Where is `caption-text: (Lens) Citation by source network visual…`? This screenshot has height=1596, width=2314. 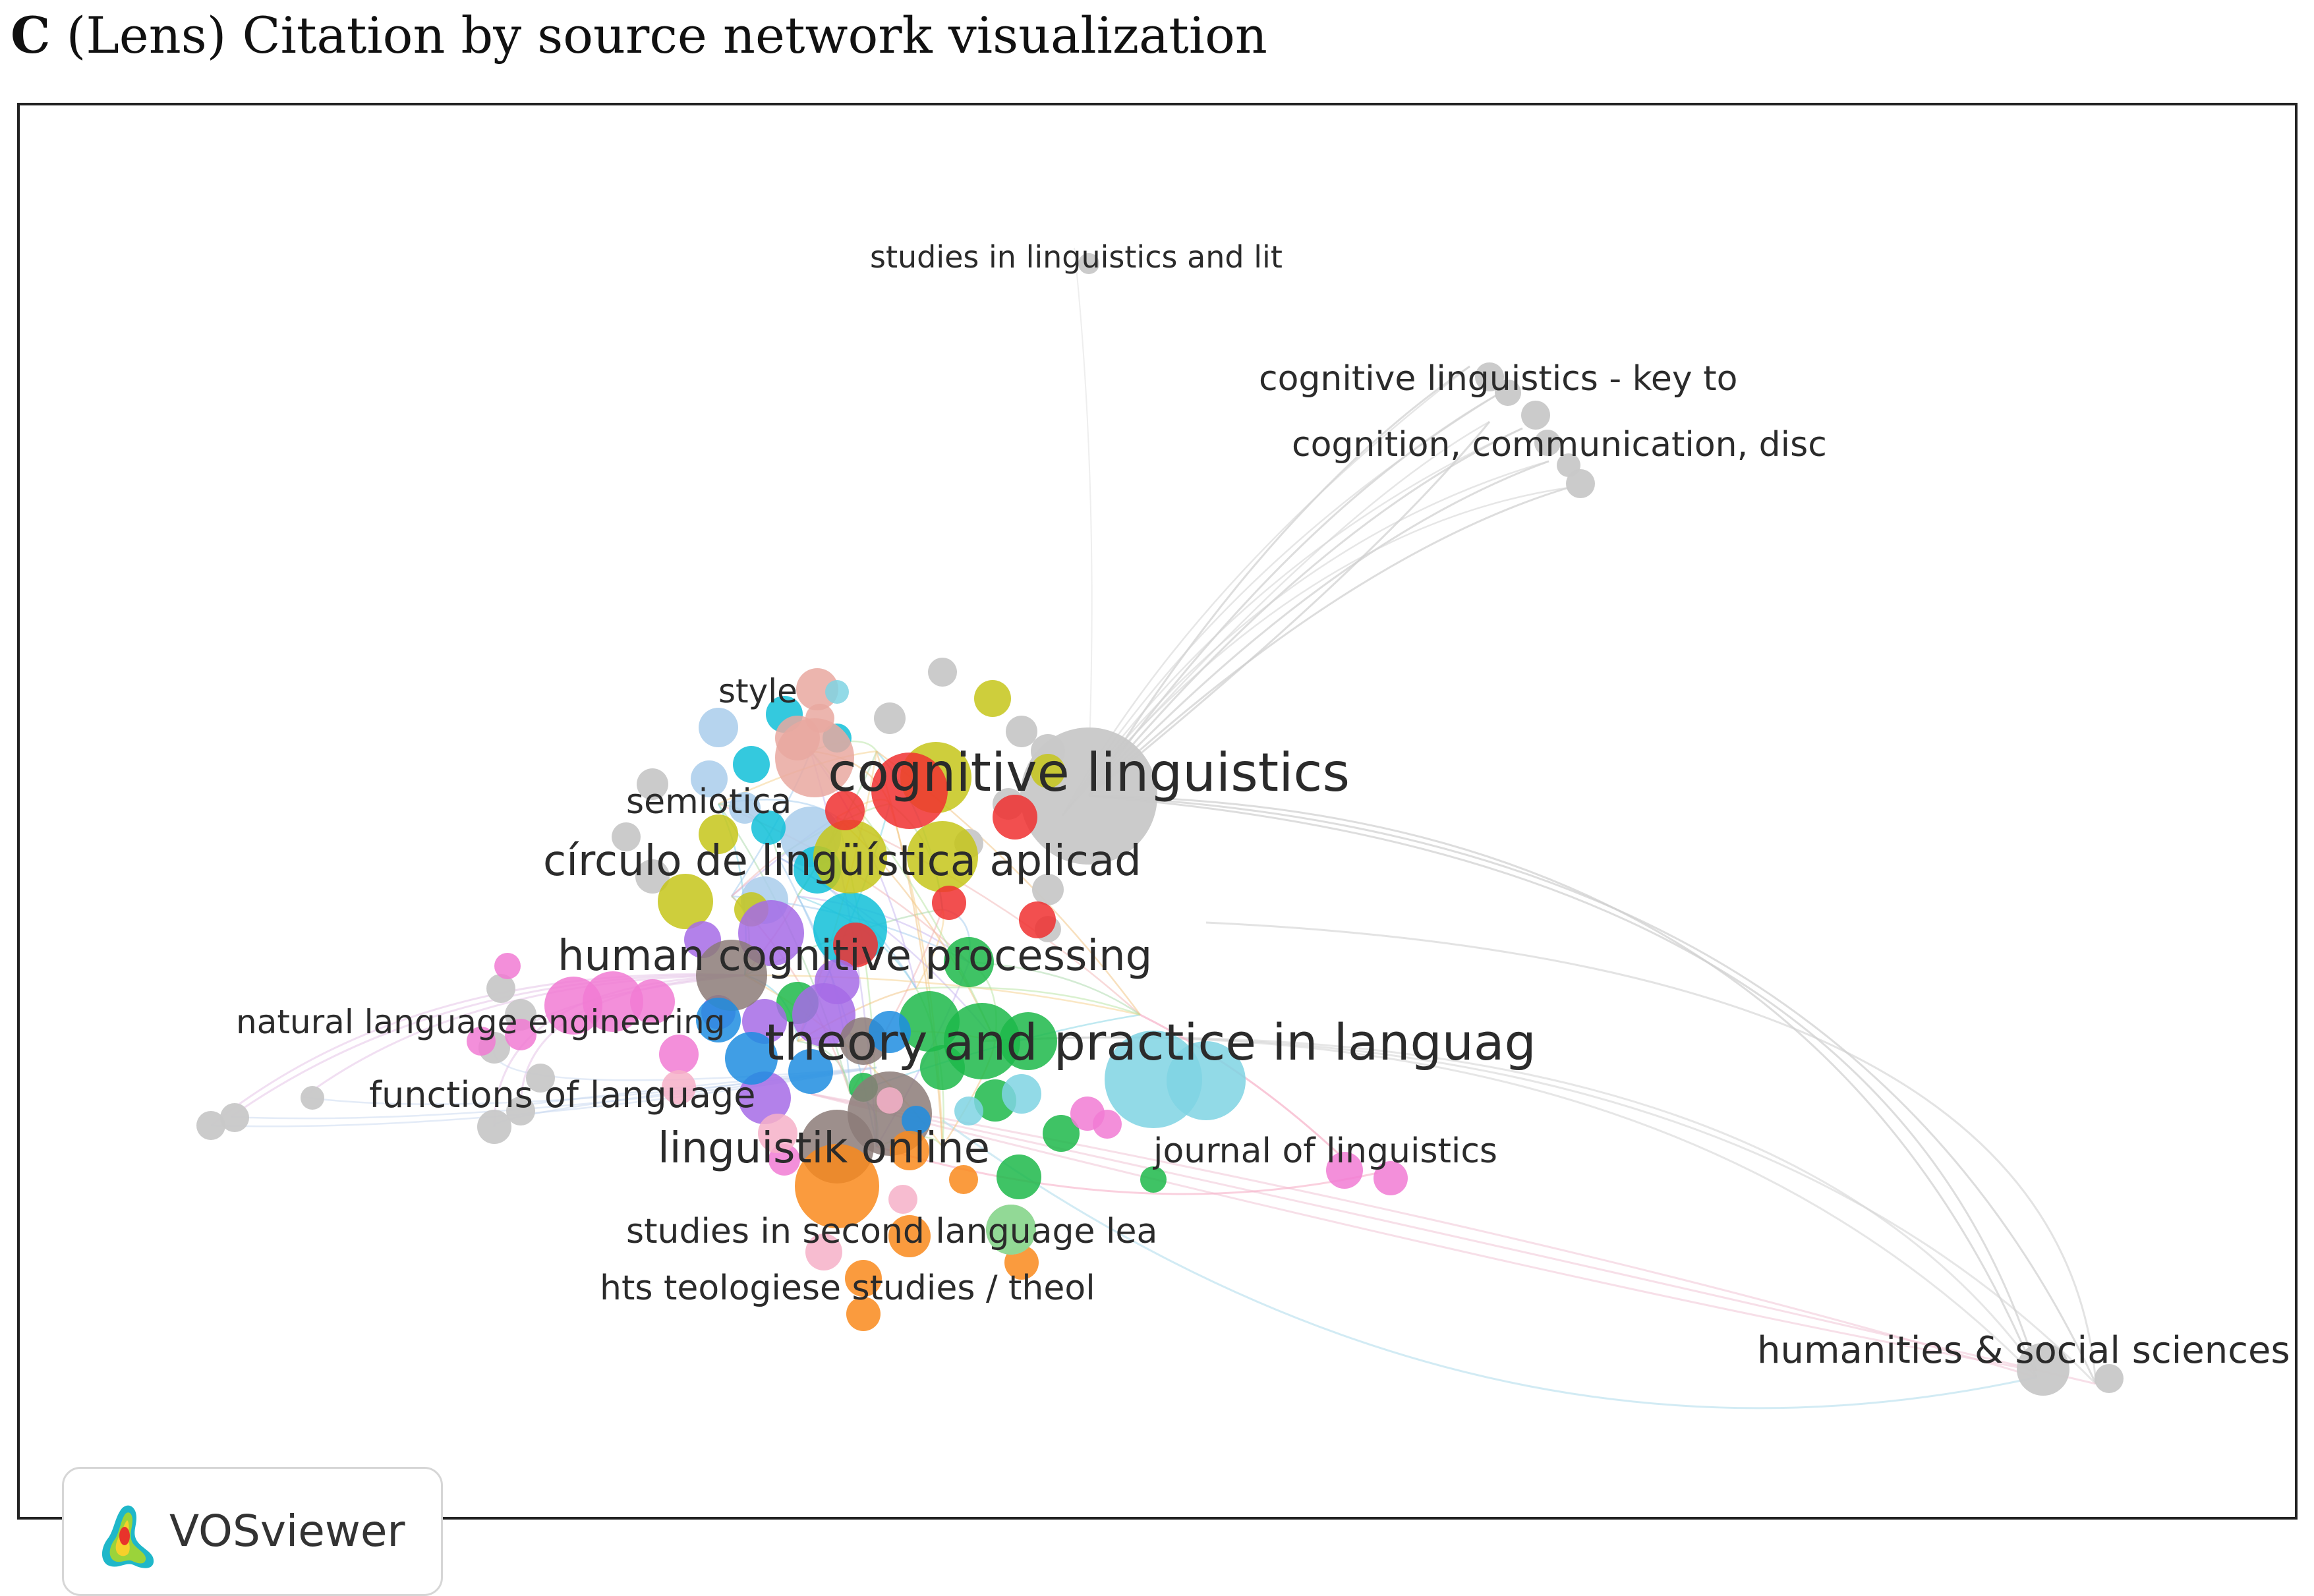
caption-text: (Lens) Citation by source network visual… is located at coordinates (666, 35).